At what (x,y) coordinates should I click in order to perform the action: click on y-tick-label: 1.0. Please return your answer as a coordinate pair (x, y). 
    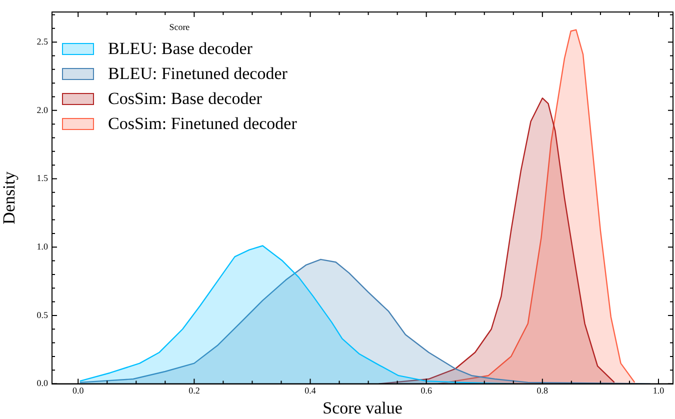
    Looking at the image, I should click on (42, 246).